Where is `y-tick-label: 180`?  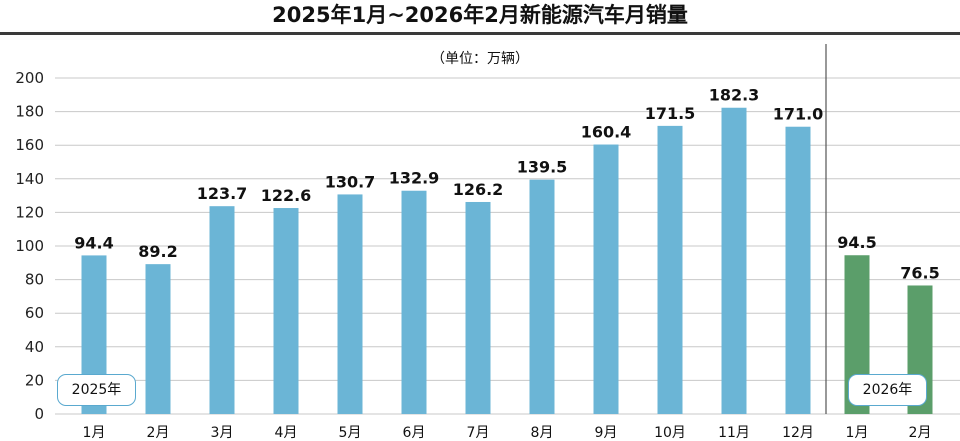 y-tick-label: 180 is located at coordinates (29, 112).